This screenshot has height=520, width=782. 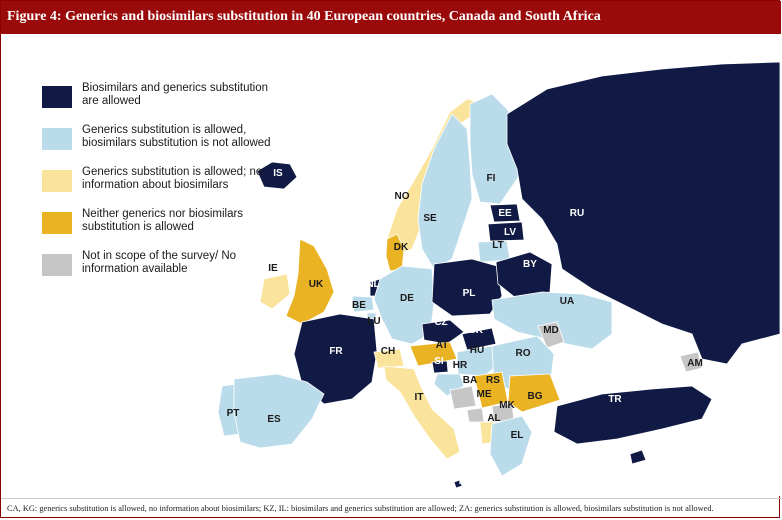 What do you see at coordinates (274, 419) in the screenshot?
I see `country-label-es: ES` at bounding box center [274, 419].